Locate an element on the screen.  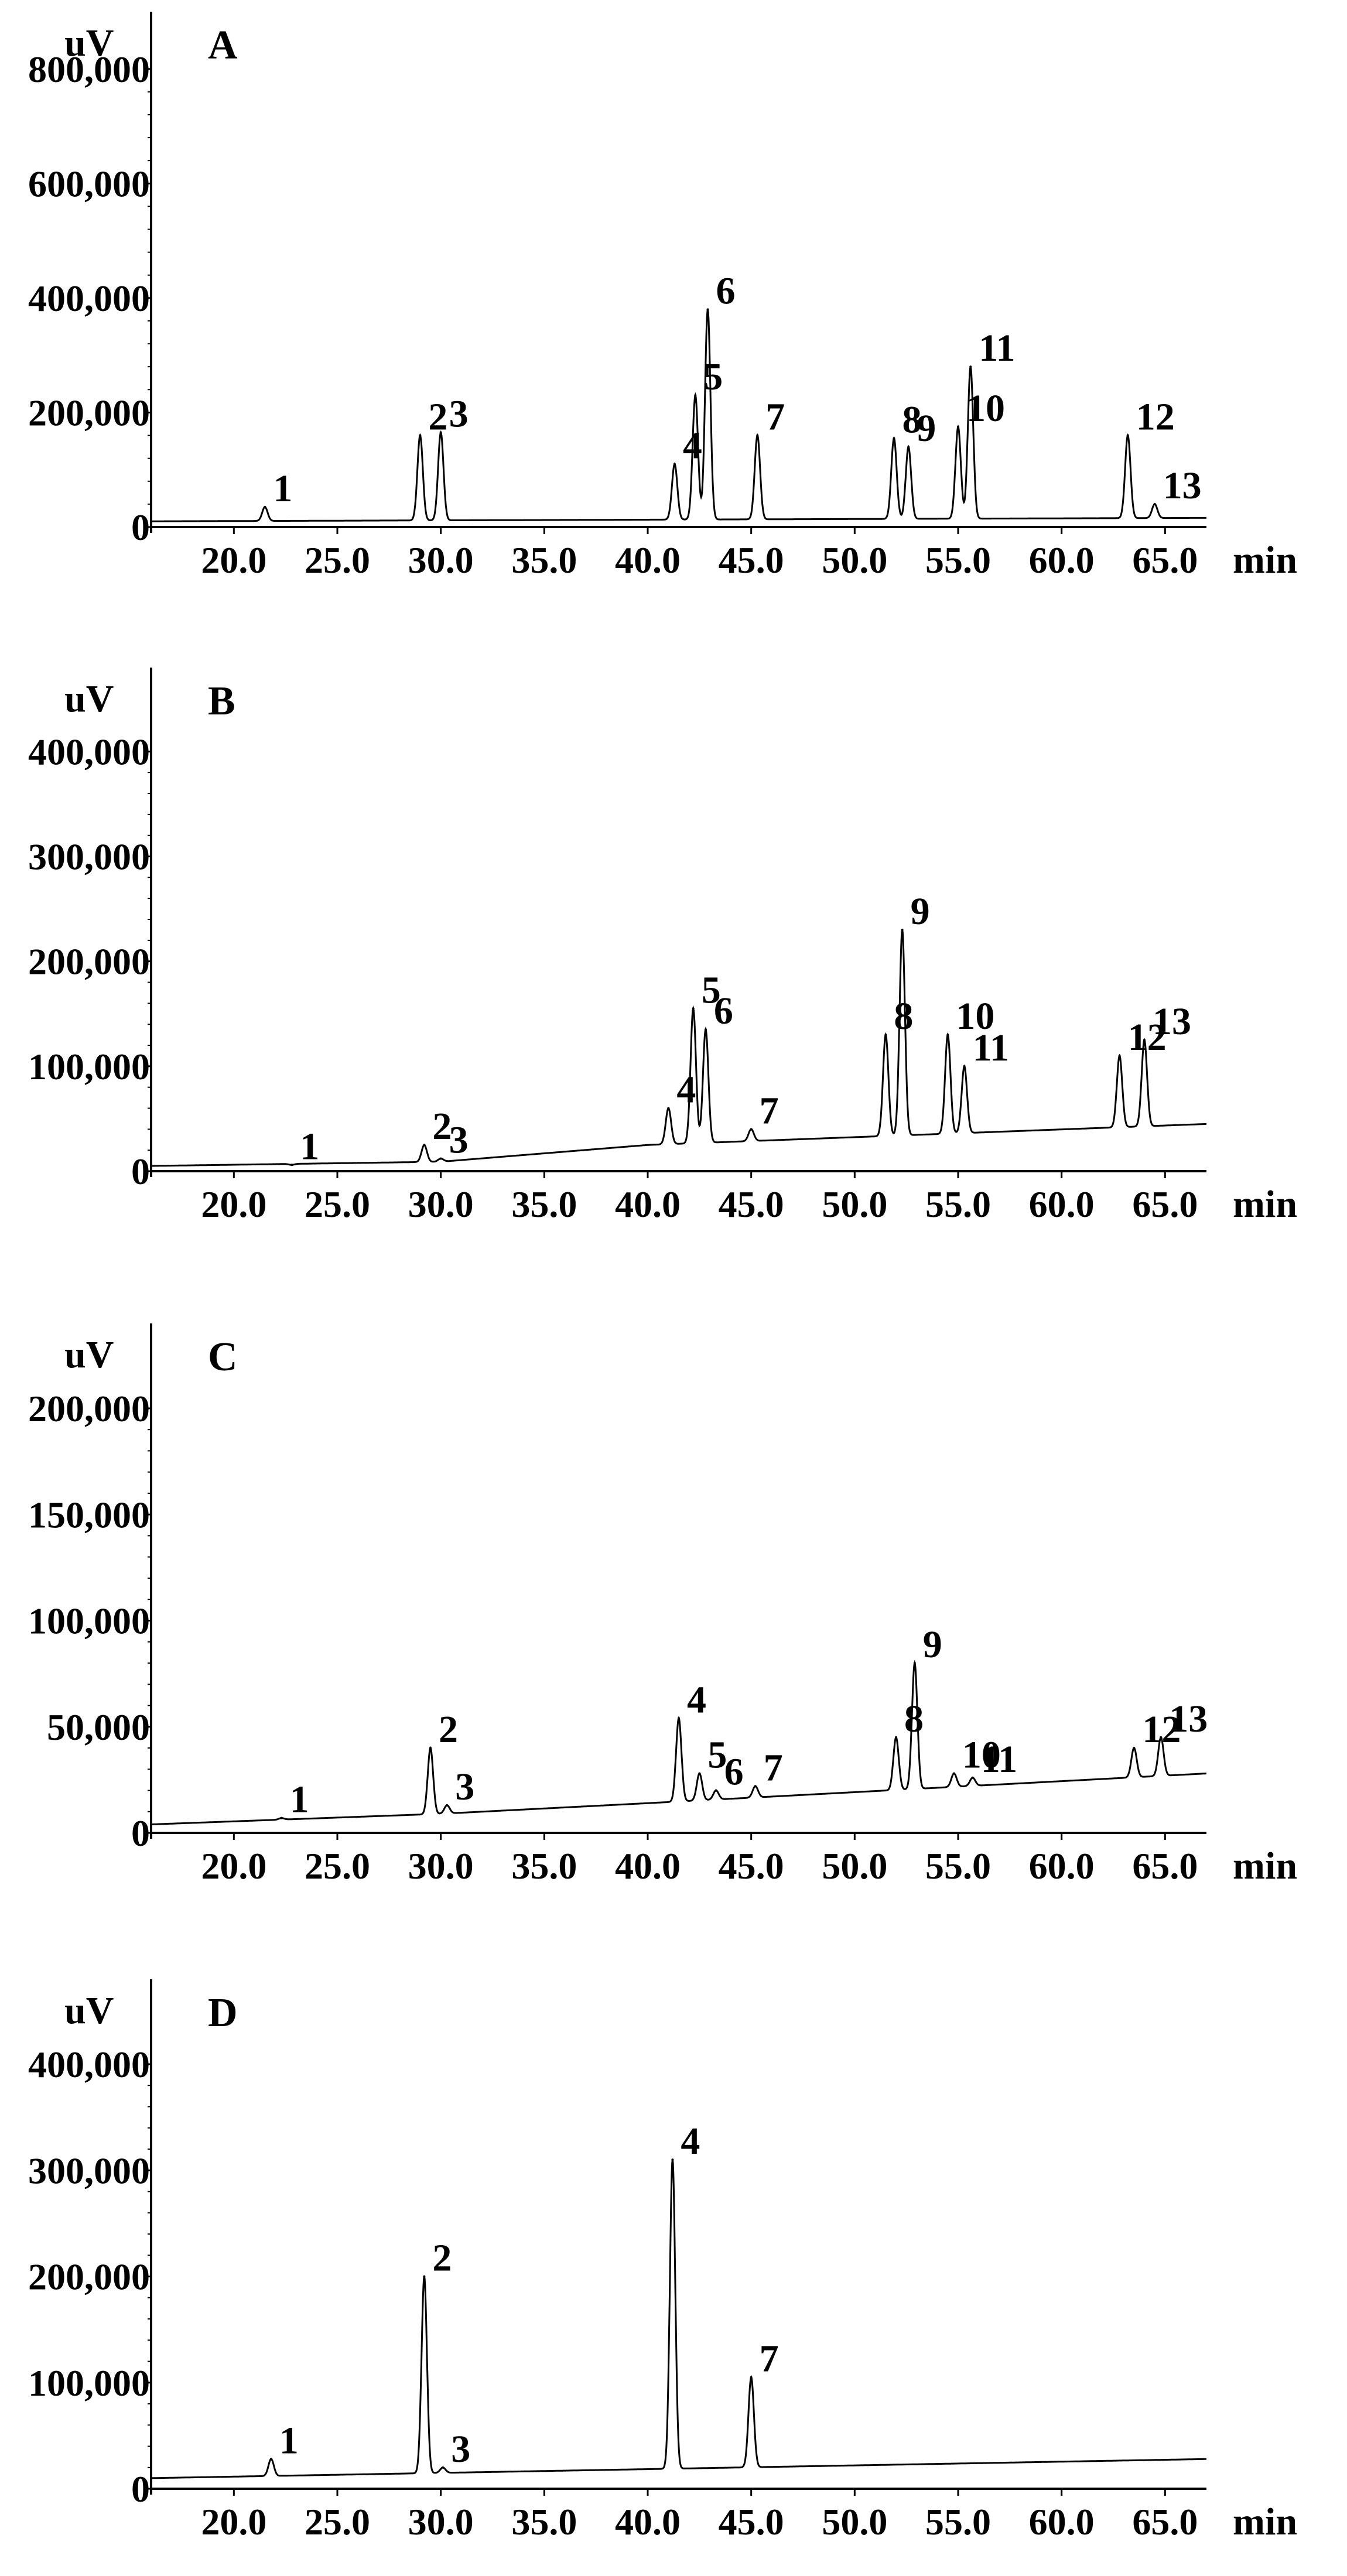
y-axis-unit: uV is located at coordinates (89, 1354).